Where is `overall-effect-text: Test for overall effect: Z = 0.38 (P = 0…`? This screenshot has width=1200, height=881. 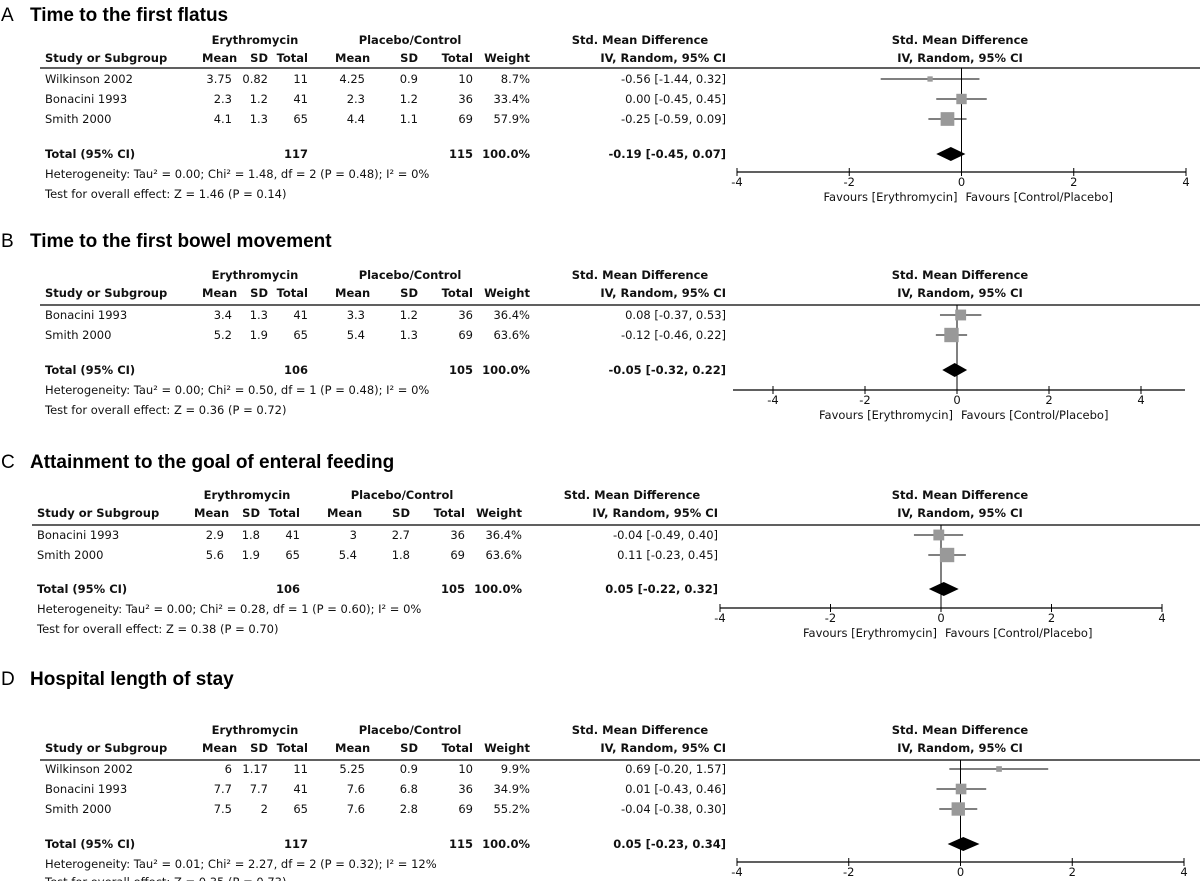 overall-effect-text: Test for overall effect: Z = 0.38 (P = 0… is located at coordinates (157, 629).